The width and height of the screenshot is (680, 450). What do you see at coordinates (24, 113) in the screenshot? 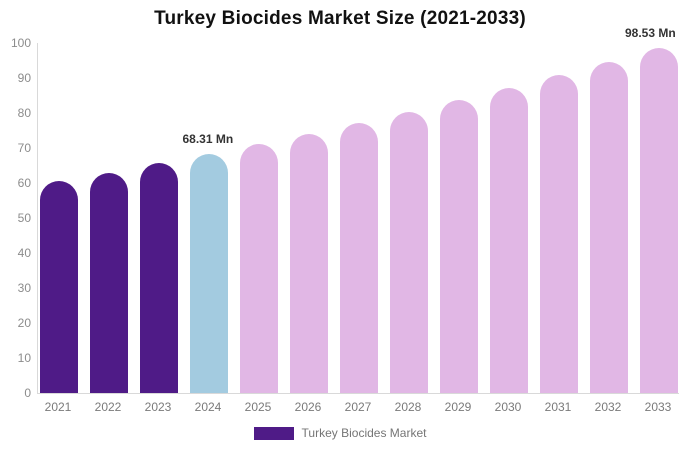
I see `y-axis-label-80: 80` at bounding box center [24, 113].